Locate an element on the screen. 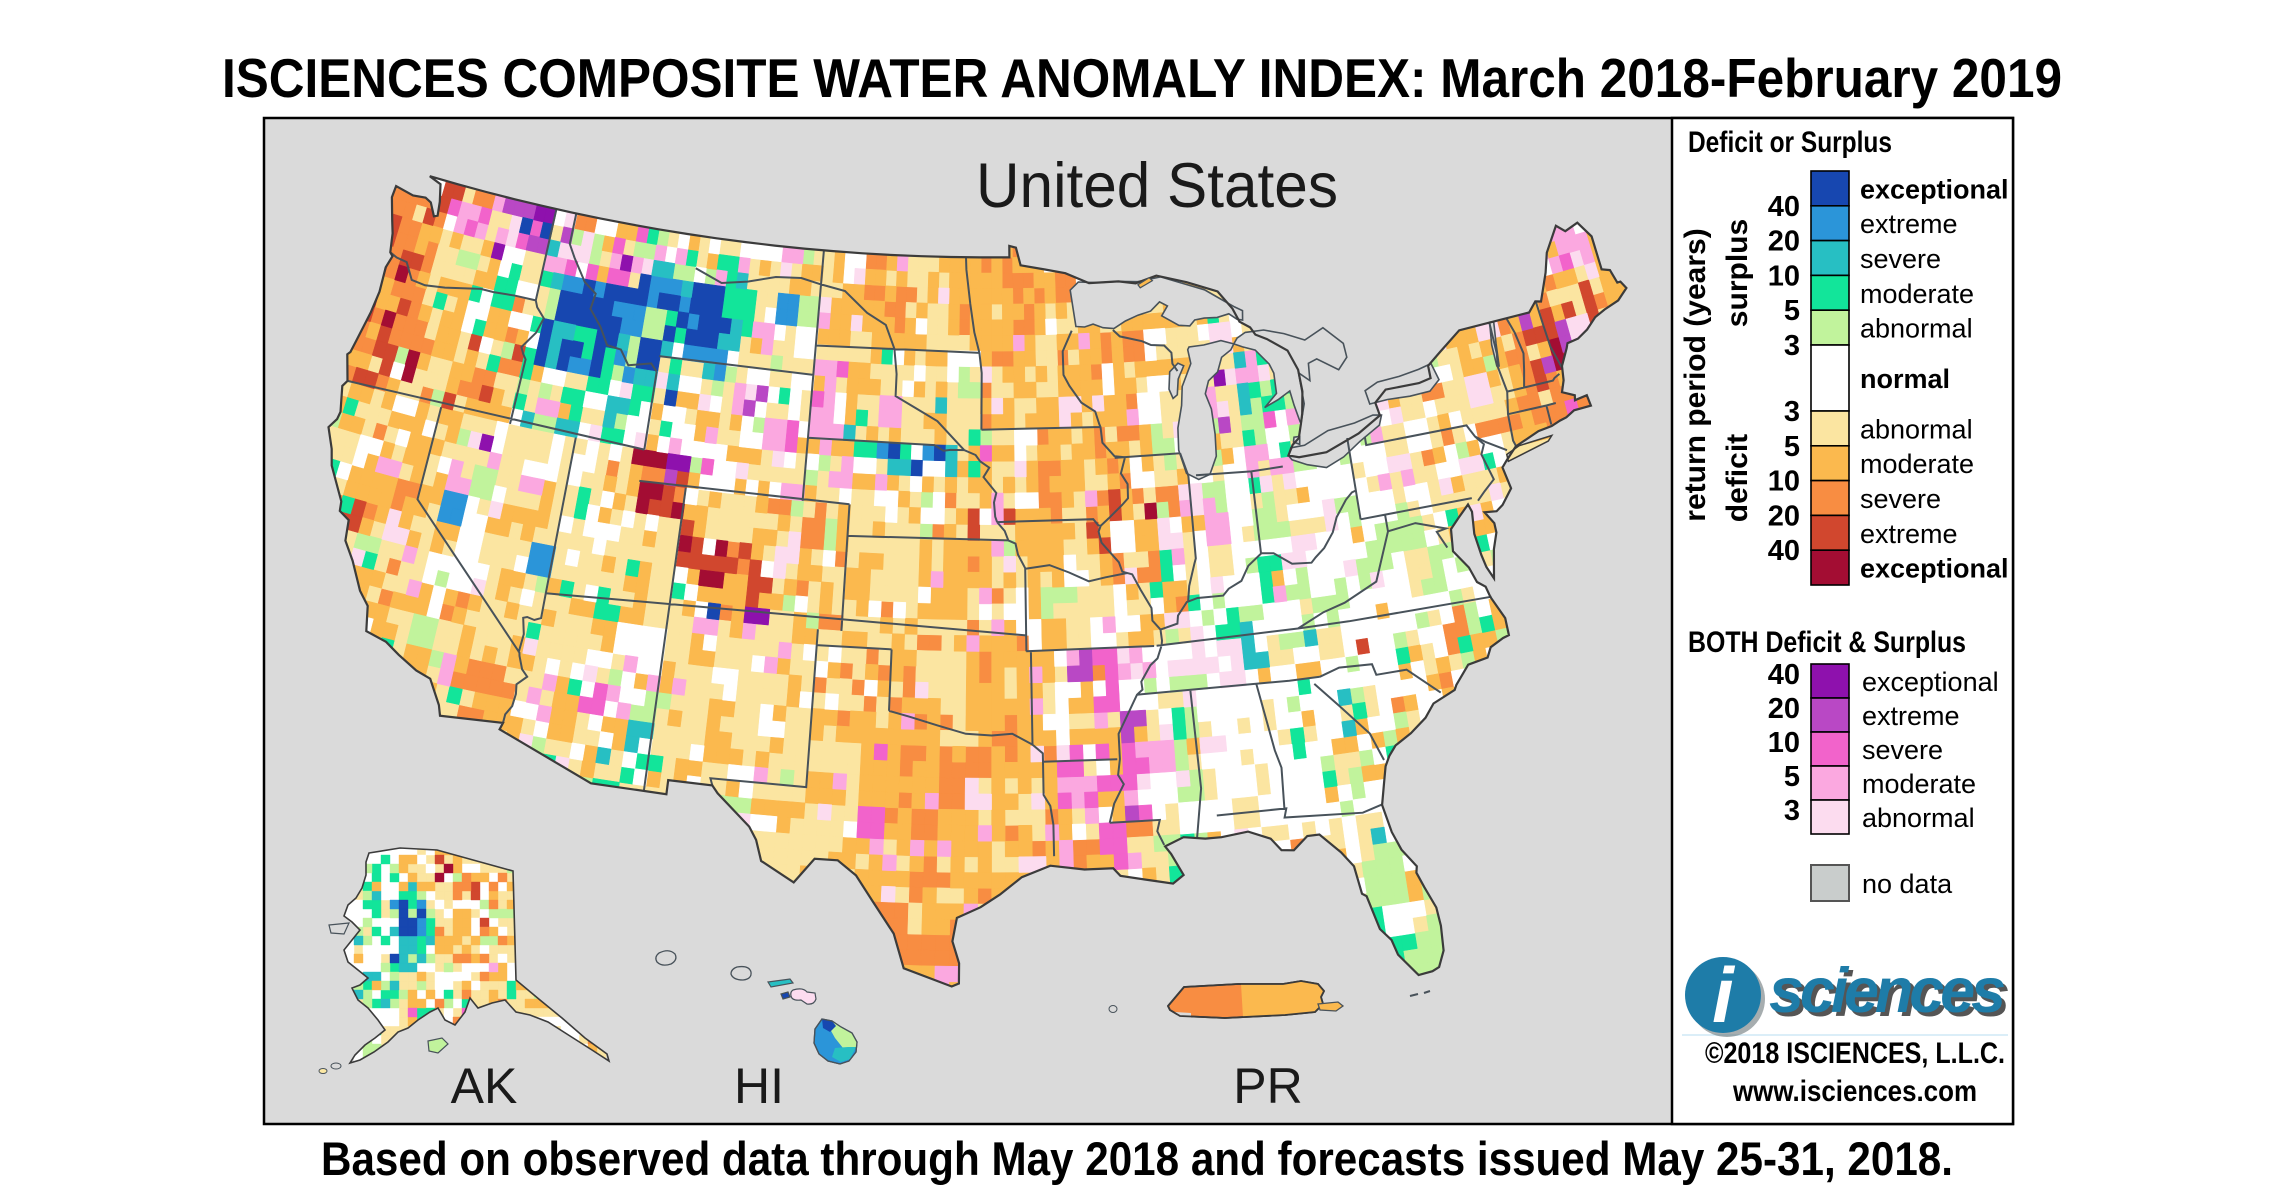 The width and height of the screenshot is (2275, 1189). svg-text: HI is located at coordinates (759, 1086).